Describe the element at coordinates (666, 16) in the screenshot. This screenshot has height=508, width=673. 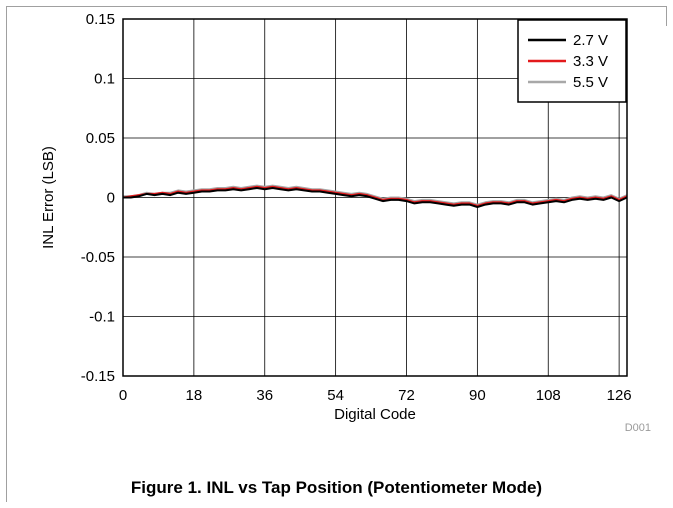
I see `figure-frame-right` at that location.